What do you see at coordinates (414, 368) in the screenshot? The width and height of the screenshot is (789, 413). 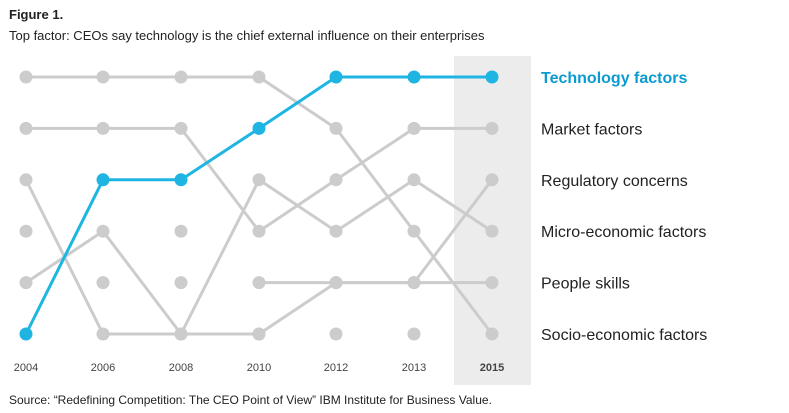 I see `x-tick-label: 2013` at bounding box center [414, 368].